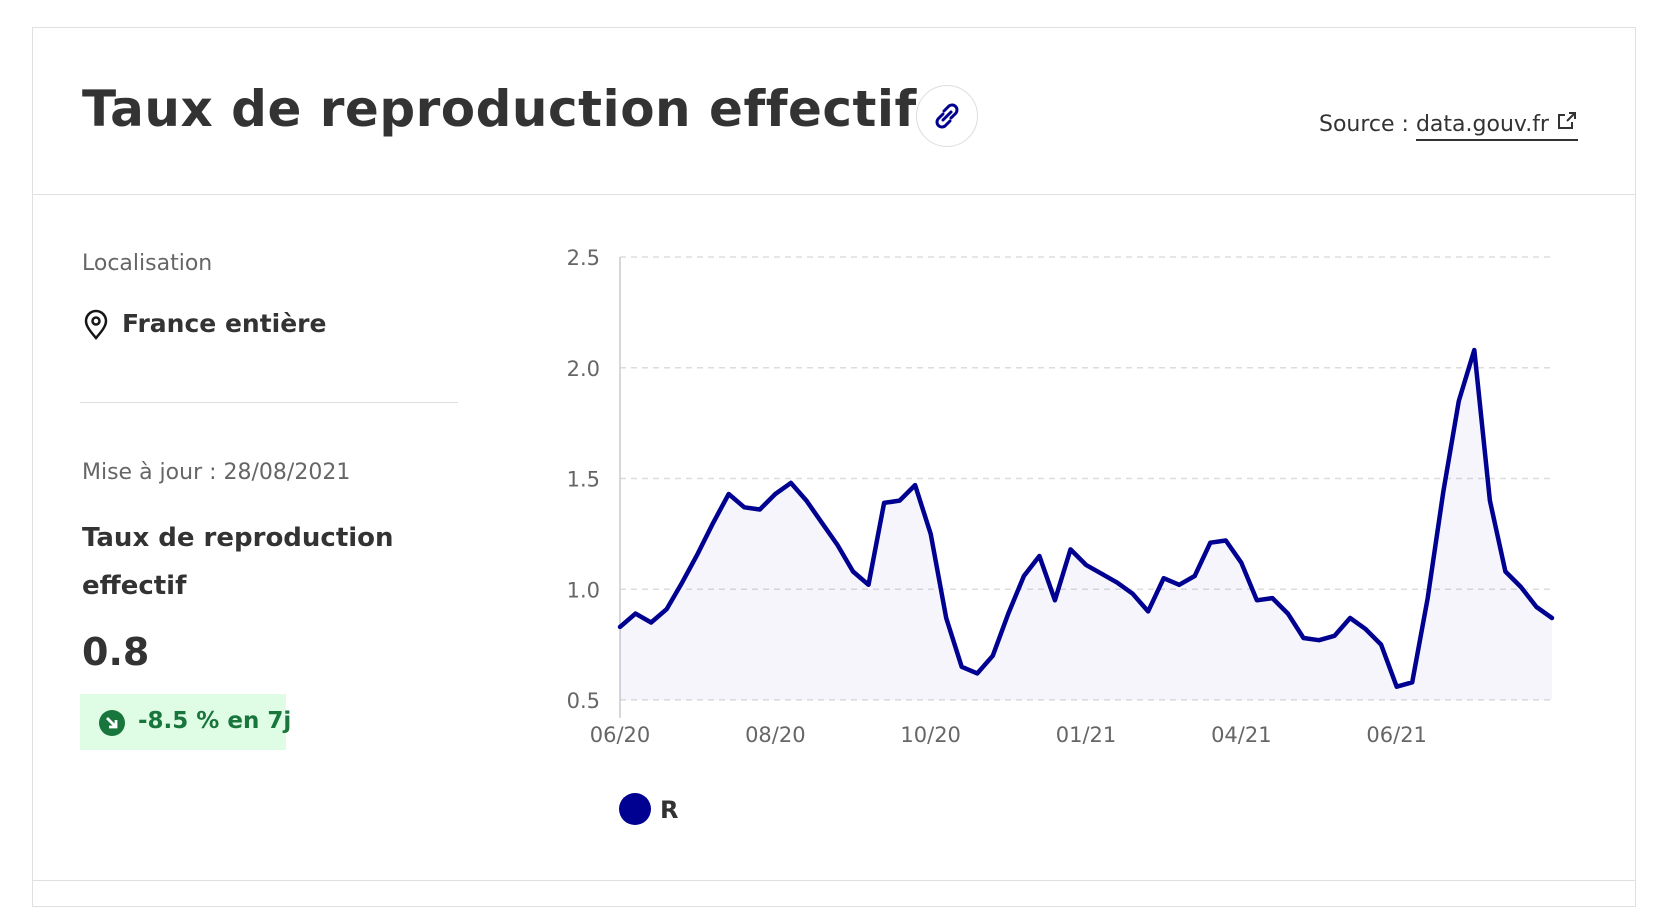  What do you see at coordinates (499, 109) in the screenshot?
I see `title: Taux de reproduction effectif` at bounding box center [499, 109].